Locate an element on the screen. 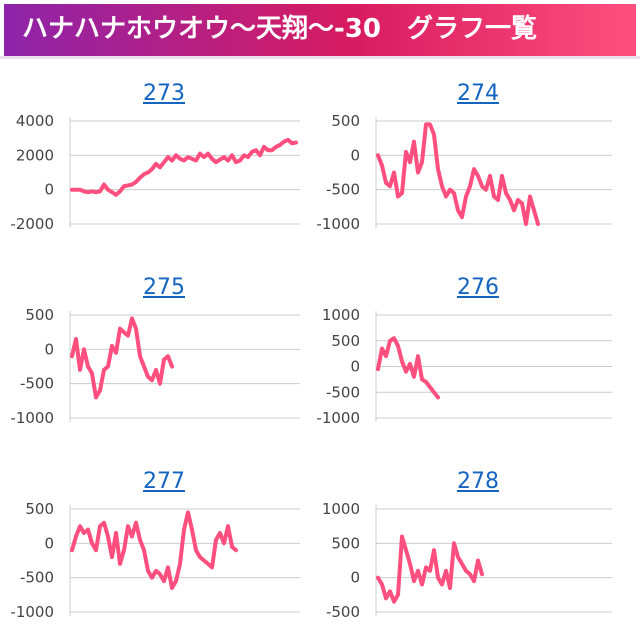 The width and height of the screenshot is (640, 628). chart-title-link: 275 is located at coordinates (164, 287).